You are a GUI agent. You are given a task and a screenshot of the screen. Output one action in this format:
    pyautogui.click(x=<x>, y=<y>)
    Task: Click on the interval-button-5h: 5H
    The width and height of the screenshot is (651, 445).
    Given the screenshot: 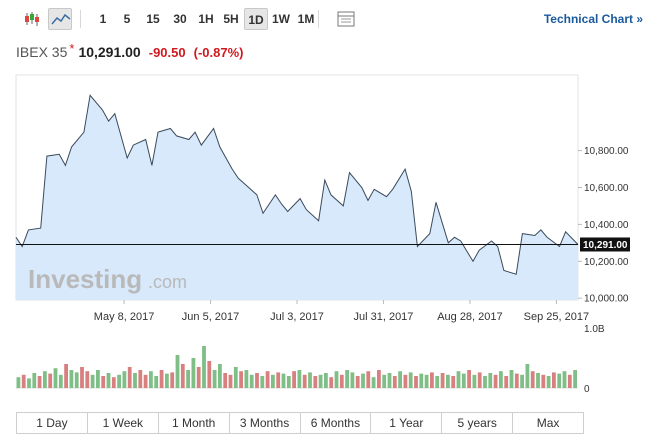 What is the action you would take?
    pyautogui.click(x=231, y=19)
    